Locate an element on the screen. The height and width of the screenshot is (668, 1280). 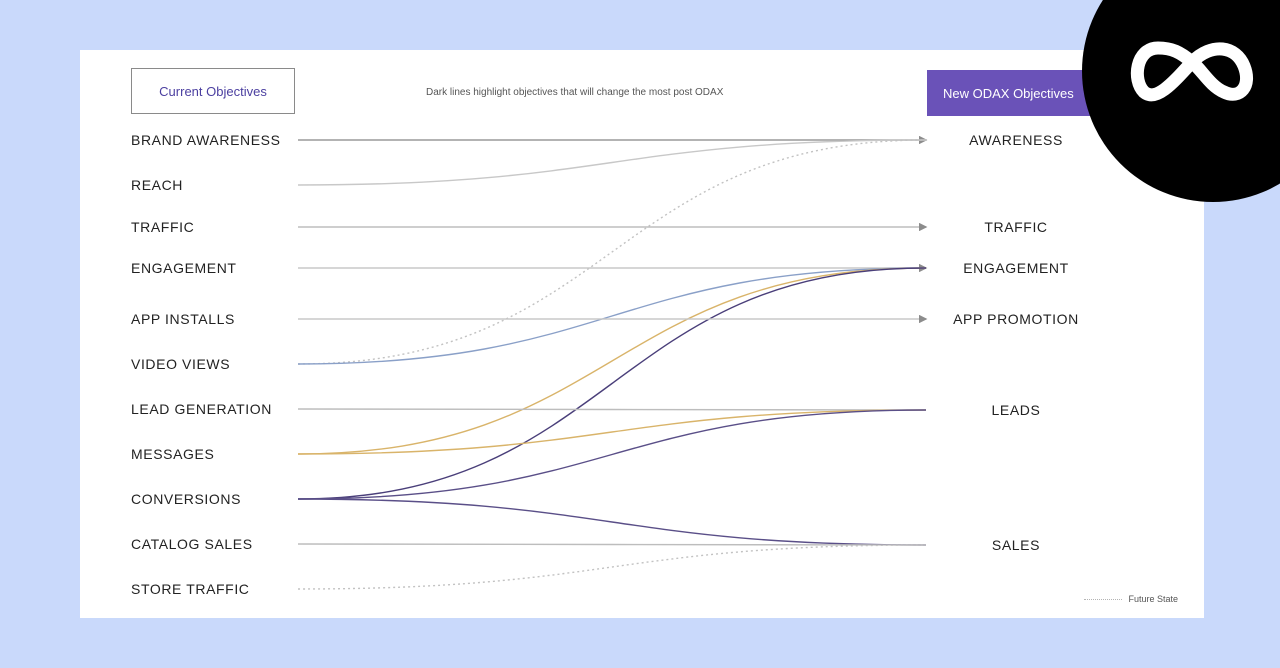
current-objective-store-traffic: STORE TRAFFIC is located at coordinates (190, 589).